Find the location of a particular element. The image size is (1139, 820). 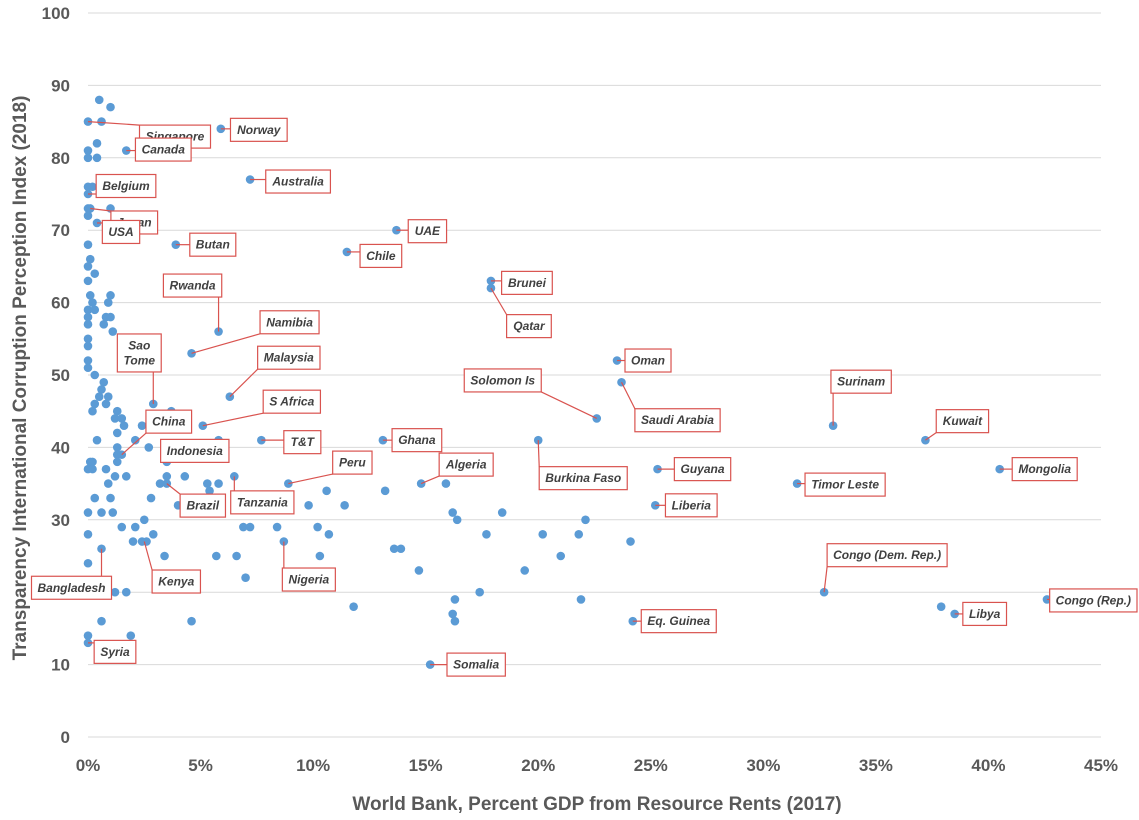

annotation-label: Brunei is located at coordinates (527, 283).